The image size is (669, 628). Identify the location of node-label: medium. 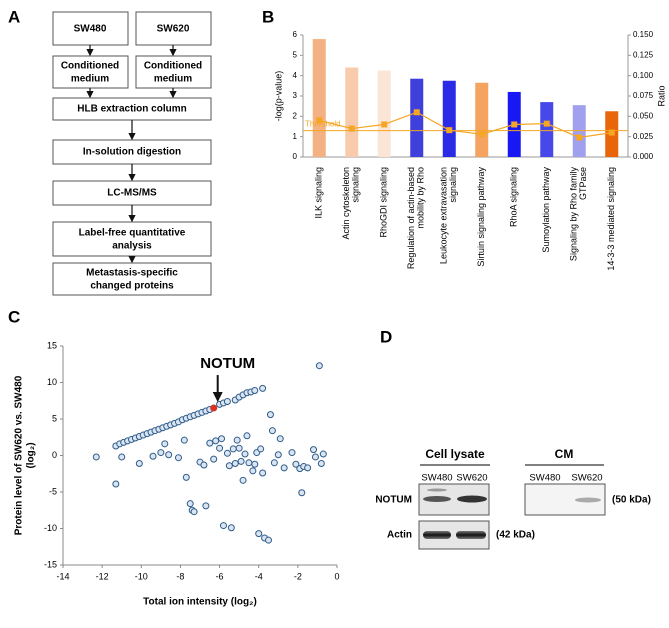
(90, 79).